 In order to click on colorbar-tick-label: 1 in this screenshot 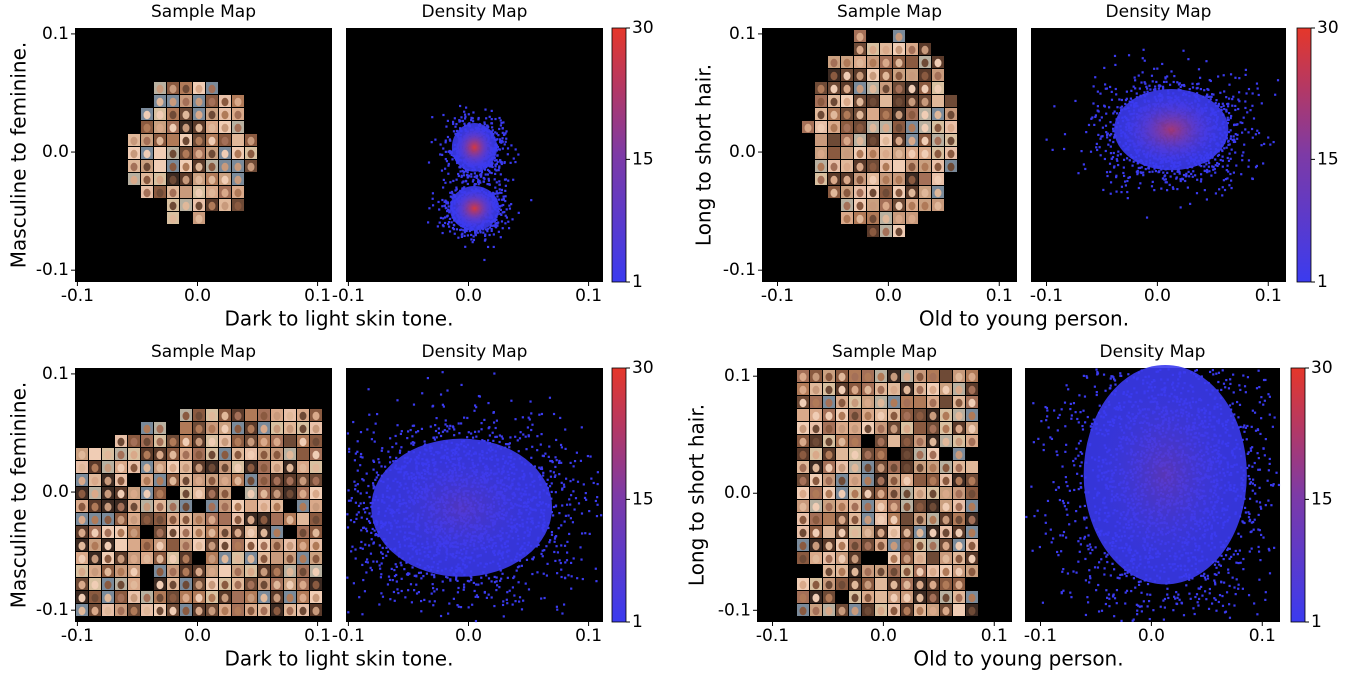, I will do `click(1322, 282)`.